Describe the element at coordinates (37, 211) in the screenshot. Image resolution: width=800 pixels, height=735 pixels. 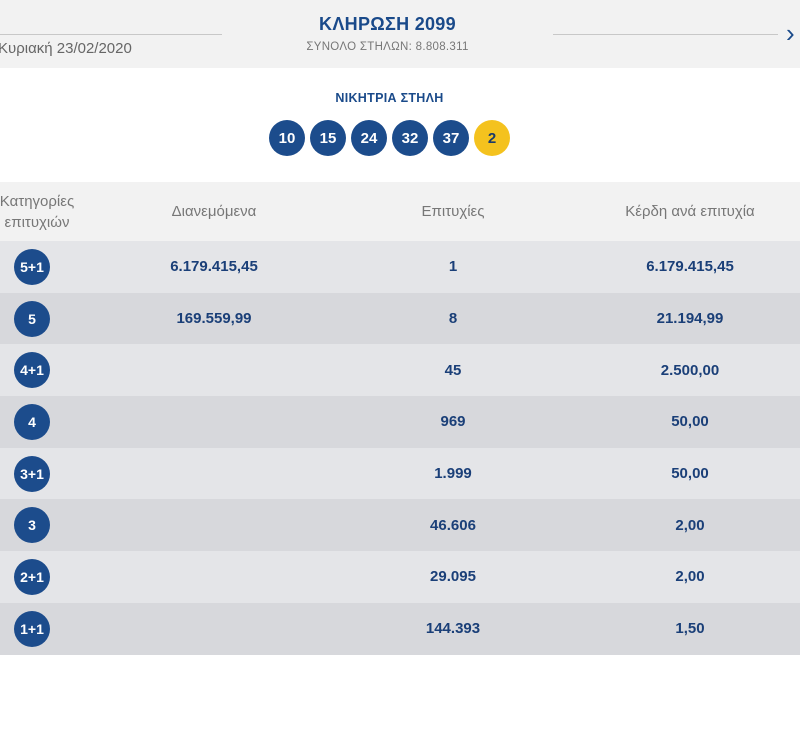
I see `header-category: Κατηγορίες επιτυχιών` at that location.